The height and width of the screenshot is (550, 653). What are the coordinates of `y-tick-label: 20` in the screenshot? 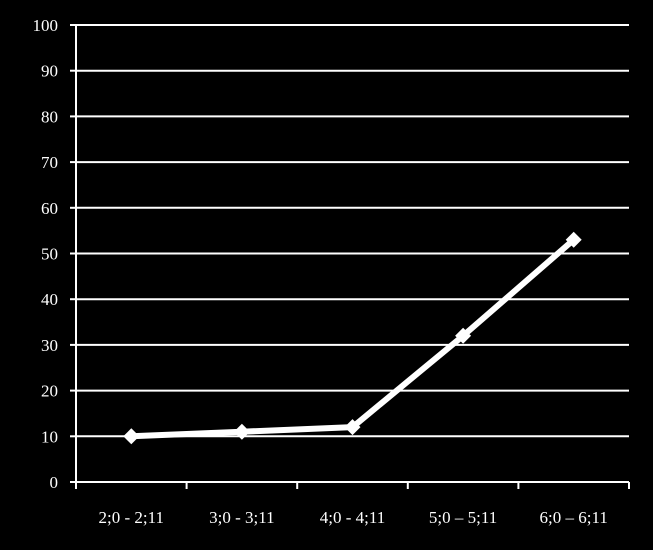 It's located at (49, 391).